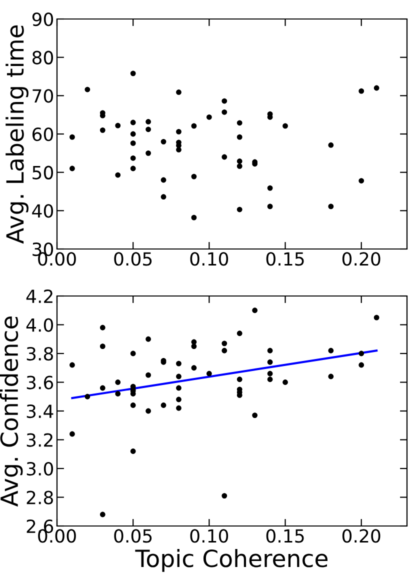  I want to click on y-tick-label: 50, so click(43, 173).